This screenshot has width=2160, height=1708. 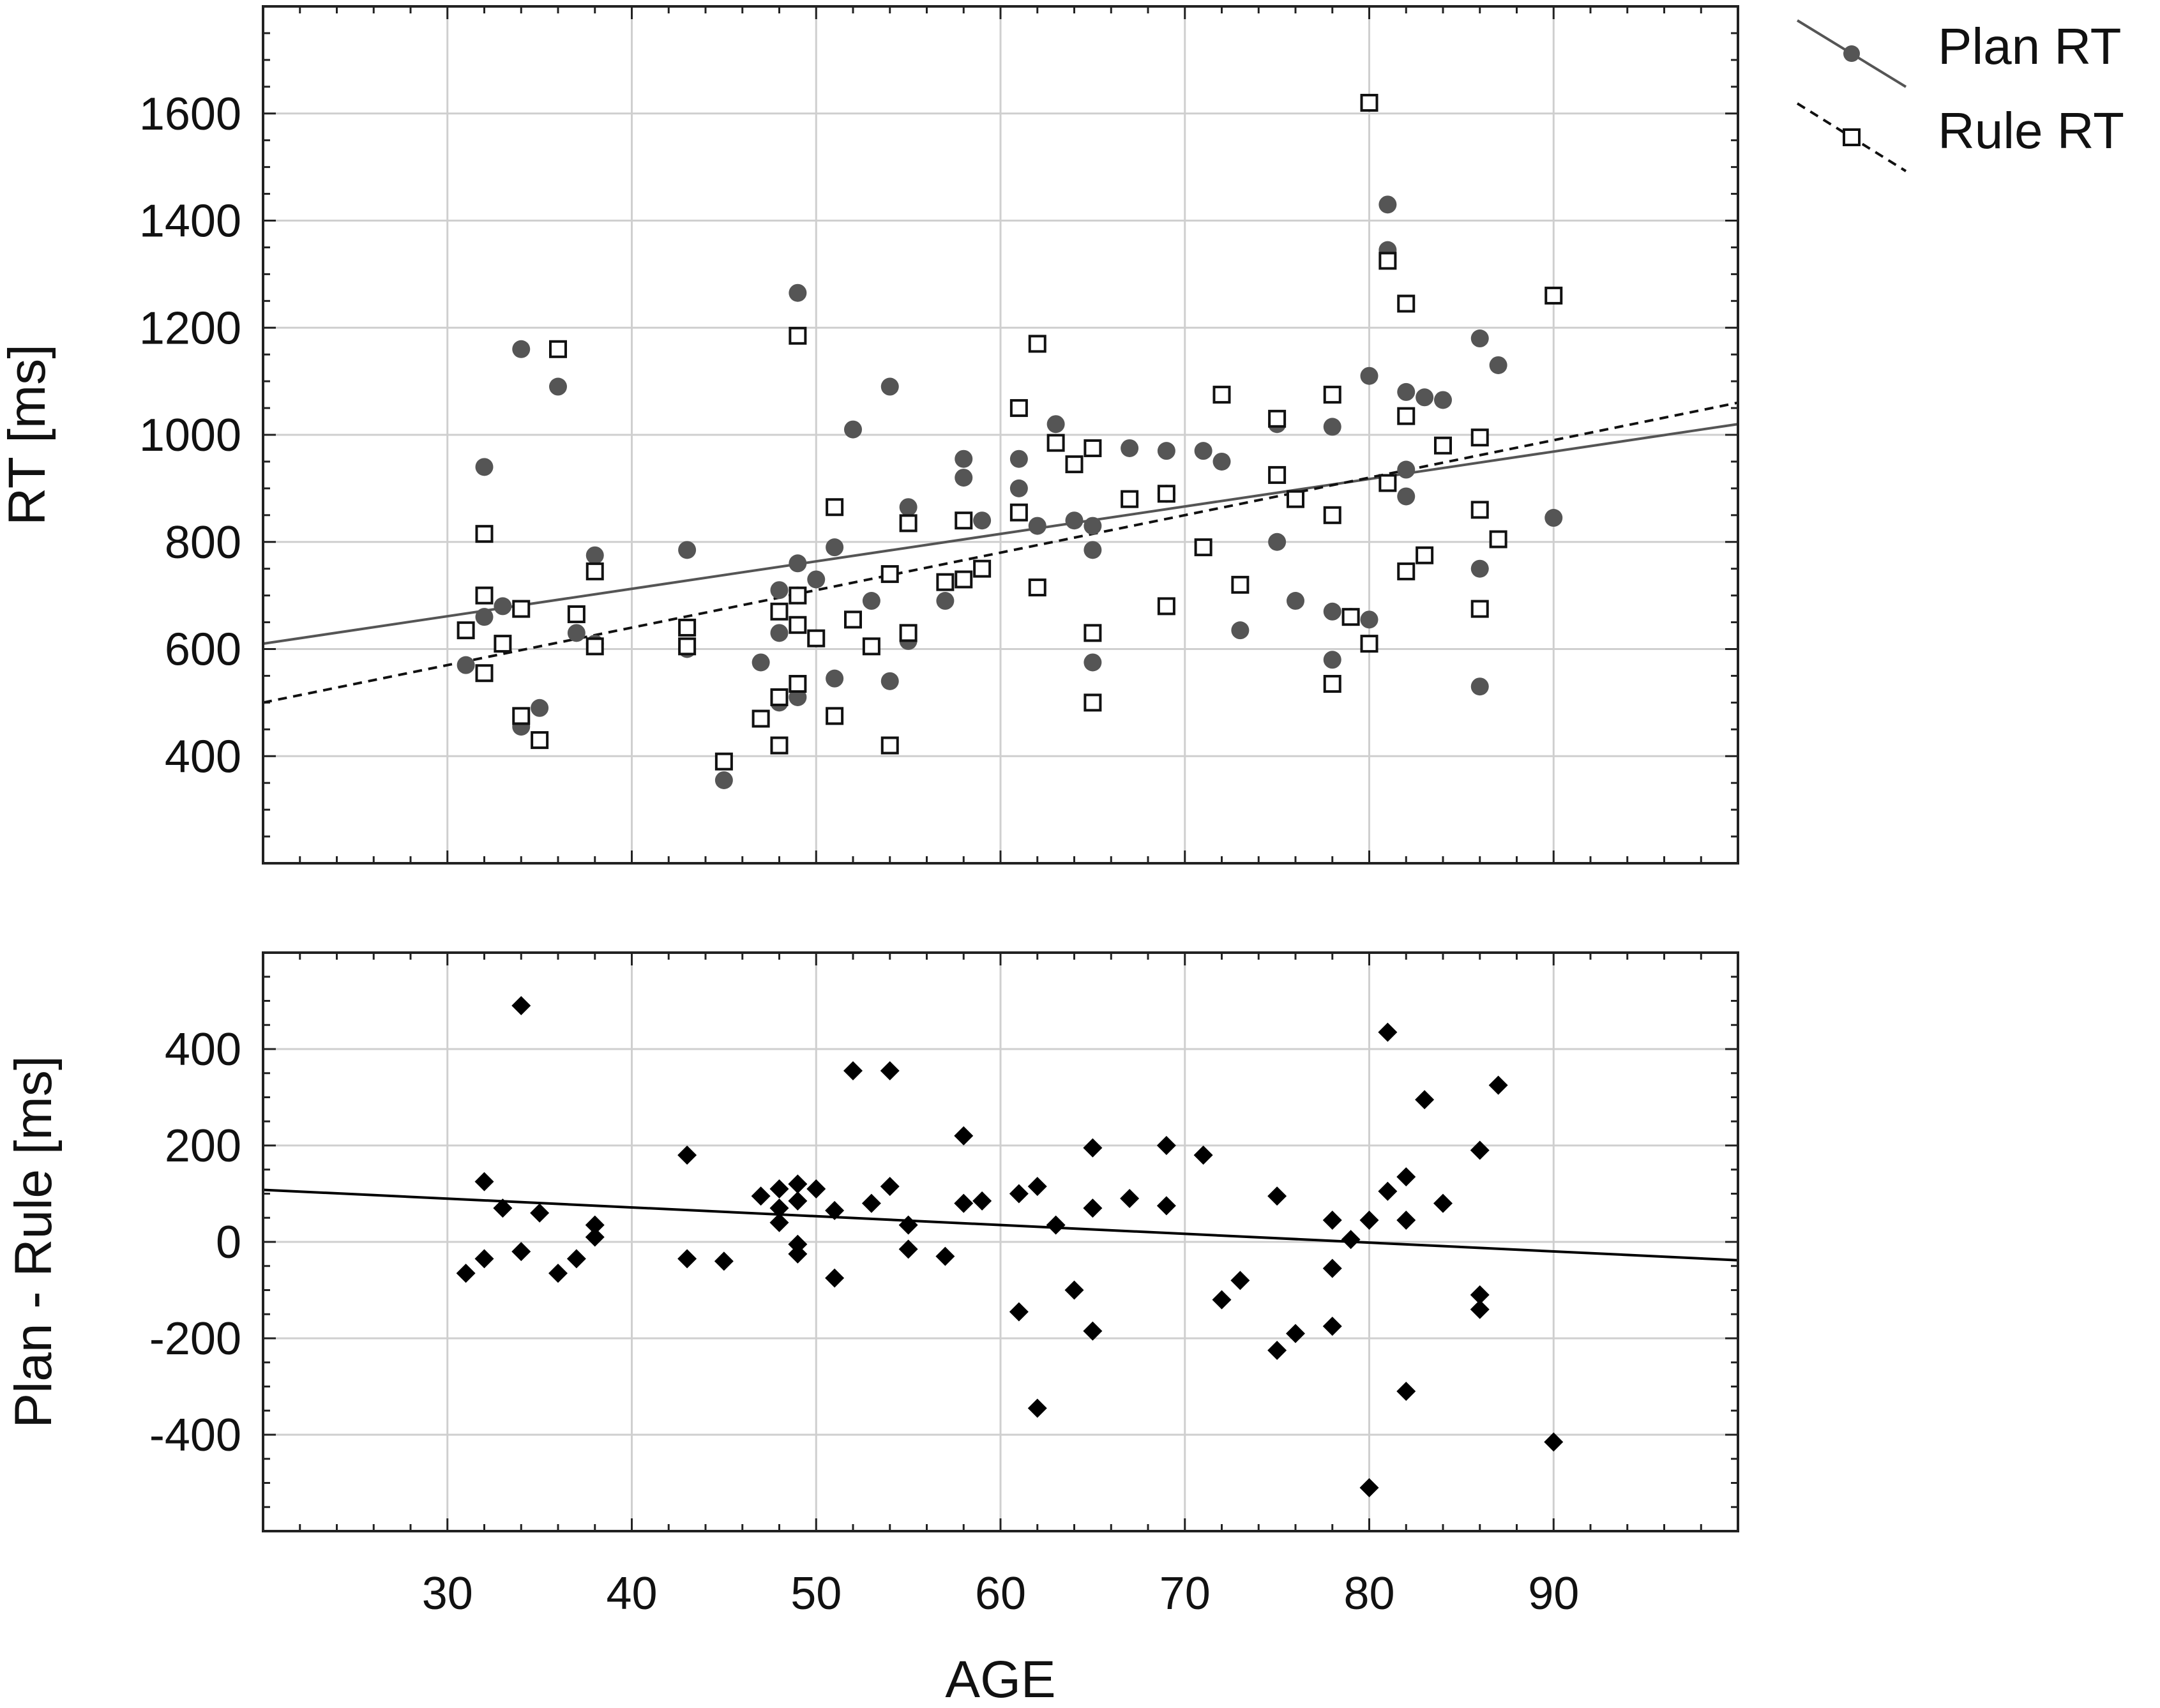 I want to click on x-tick-label: 90, so click(x=1553, y=1593).